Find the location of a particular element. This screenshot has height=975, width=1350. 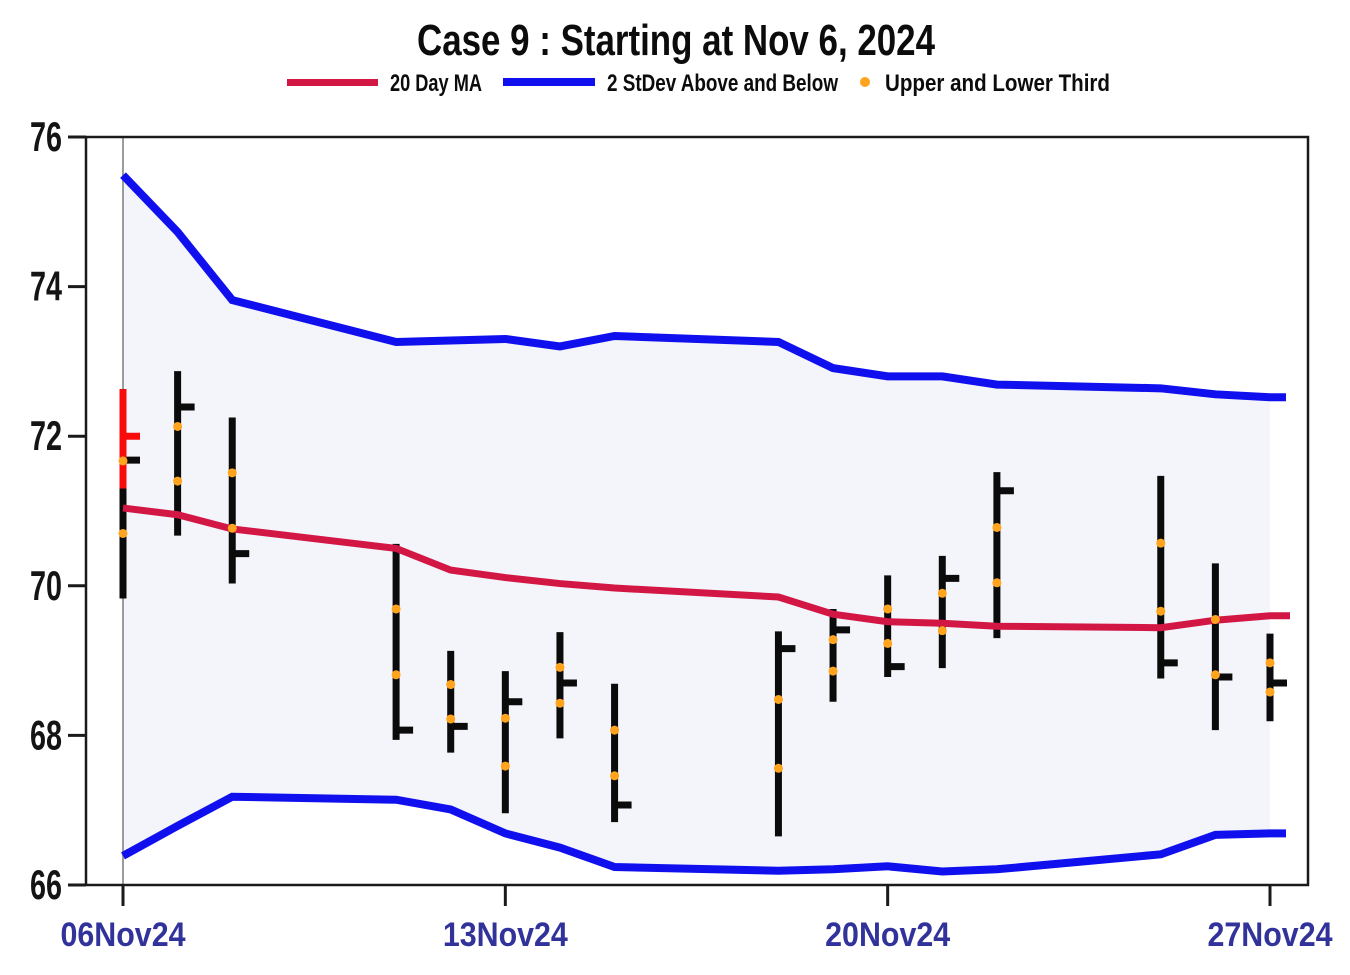

legend-ma-label: 20 Day MA is located at coordinates (436, 83).